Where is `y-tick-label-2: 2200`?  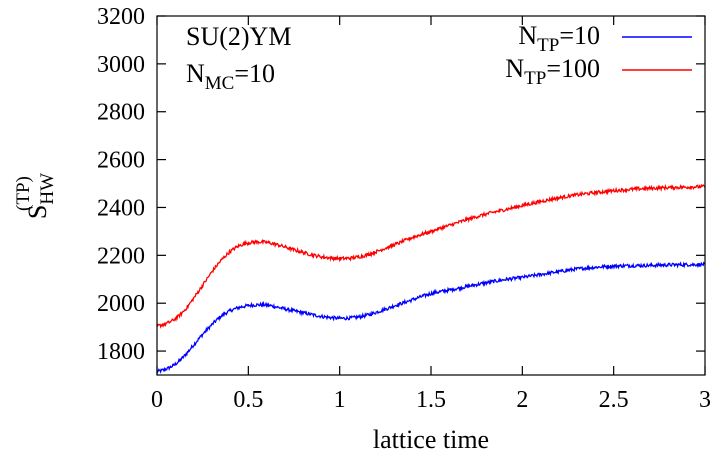
y-tick-label-2: 2200 is located at coordinates (121, 256).